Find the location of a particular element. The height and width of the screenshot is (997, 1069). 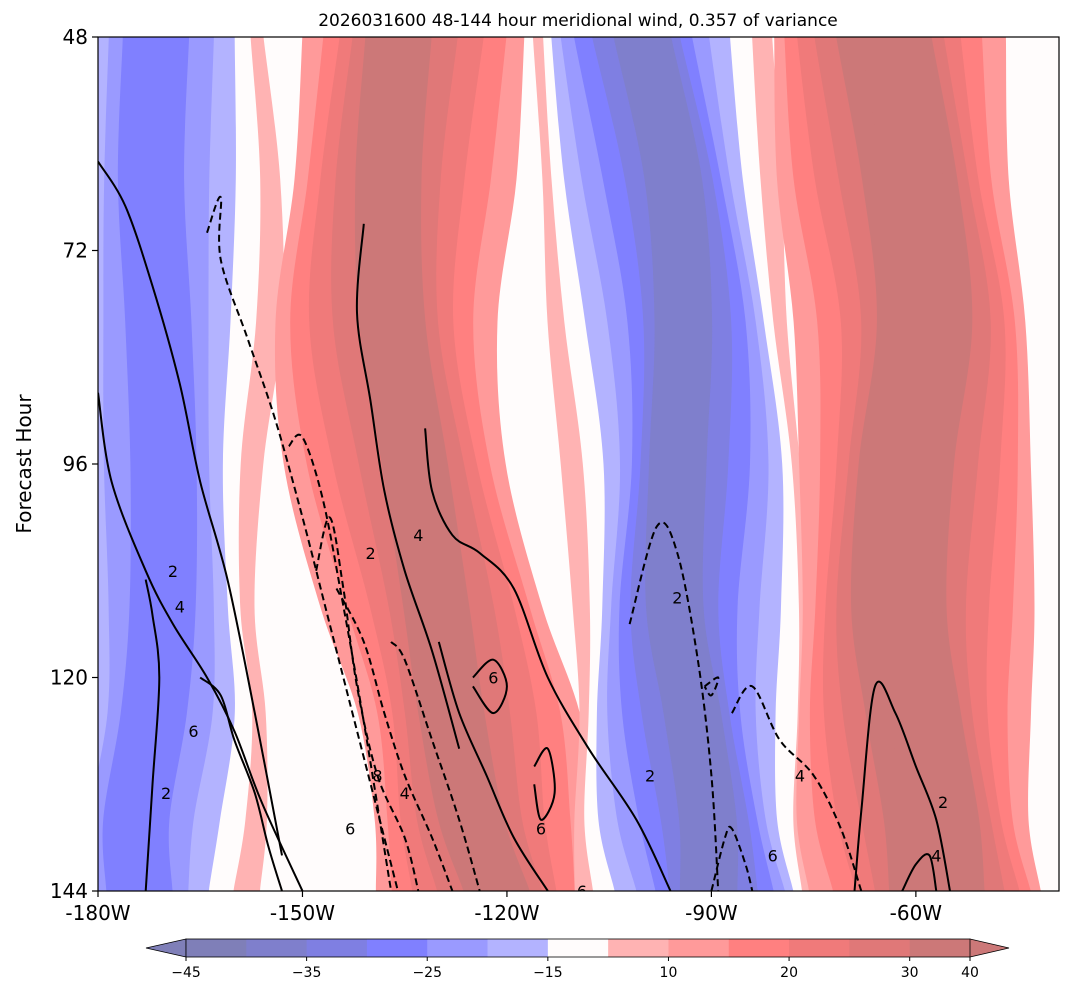

x-tick-label: -60W is located at coordinates (916, 913).